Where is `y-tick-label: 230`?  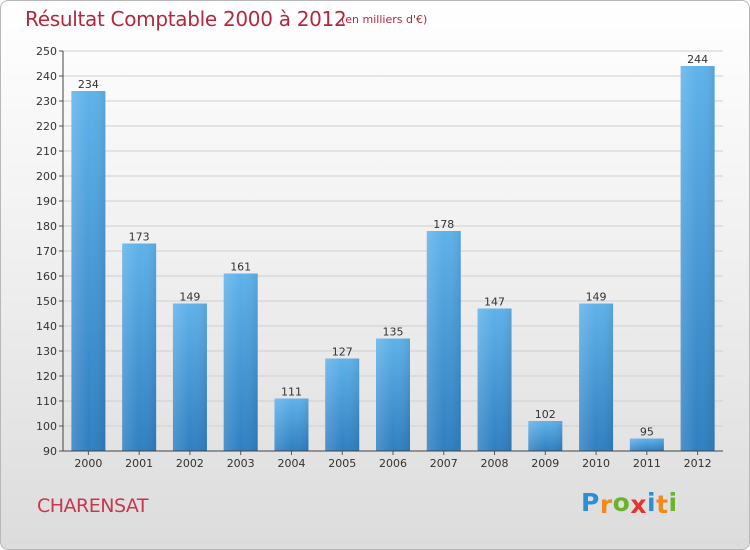 y-tick-label: 230 is located at coordinates (46, 101).